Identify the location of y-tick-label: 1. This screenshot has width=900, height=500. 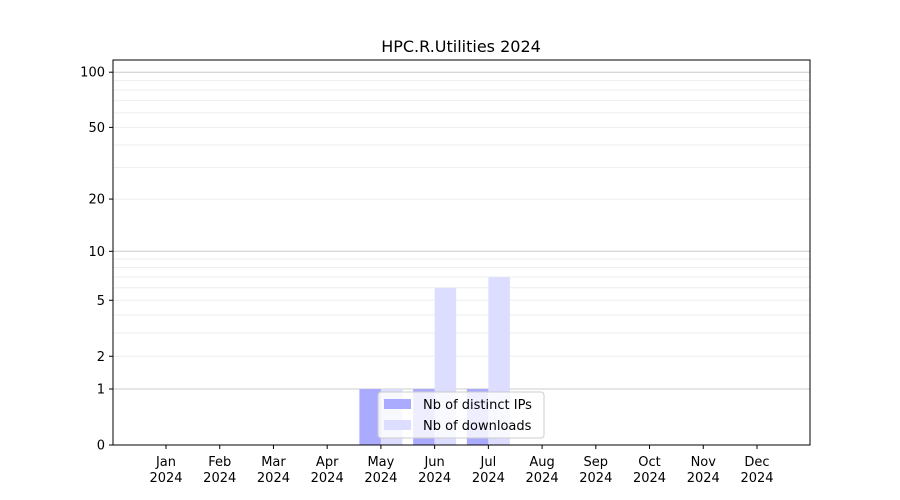
(101, 390).